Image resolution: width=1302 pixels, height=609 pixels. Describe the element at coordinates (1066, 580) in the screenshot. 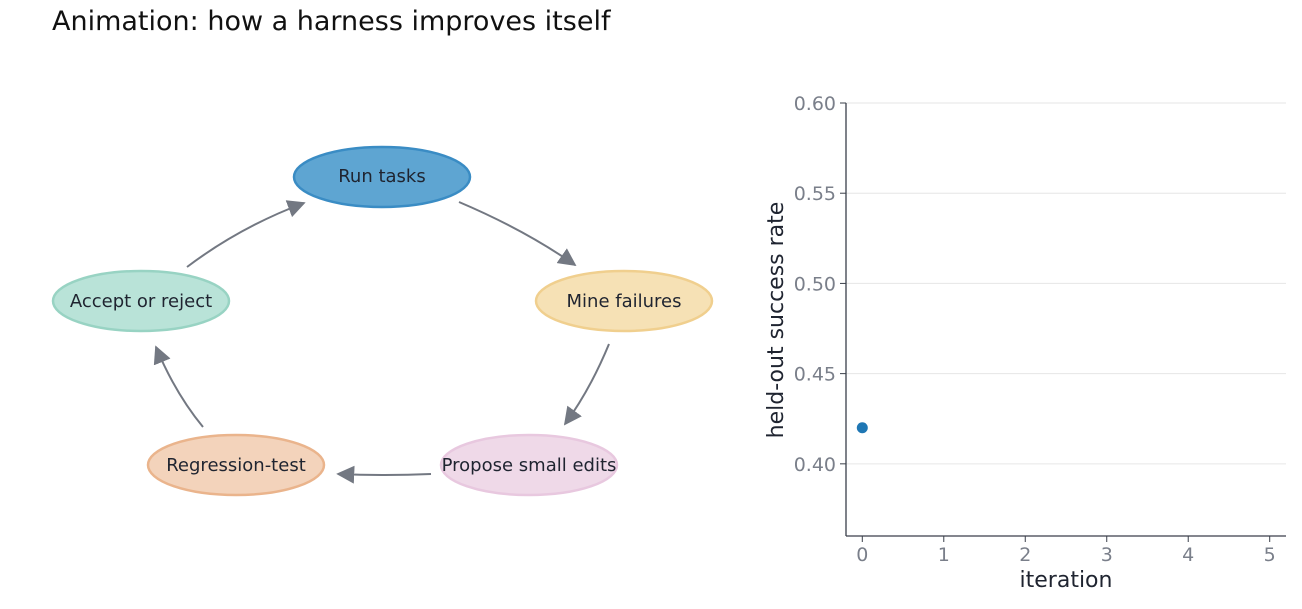

I see `x-axis-title: iteration` at that location.